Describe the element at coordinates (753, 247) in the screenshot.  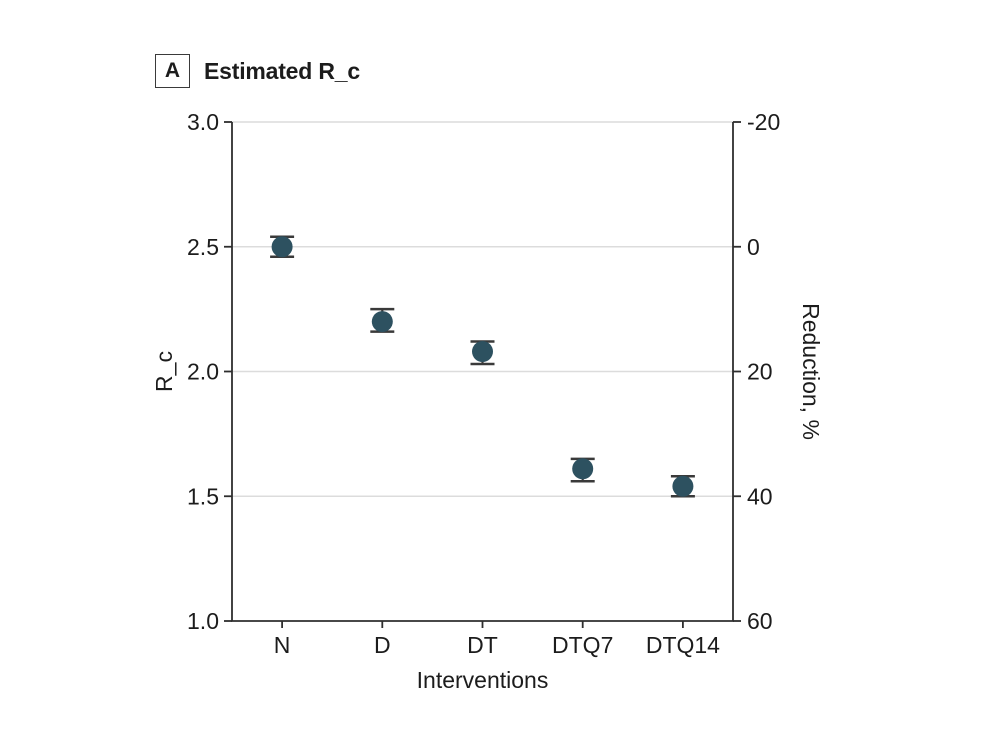
I see `y-axis-right-tick-label: 0` at that location.